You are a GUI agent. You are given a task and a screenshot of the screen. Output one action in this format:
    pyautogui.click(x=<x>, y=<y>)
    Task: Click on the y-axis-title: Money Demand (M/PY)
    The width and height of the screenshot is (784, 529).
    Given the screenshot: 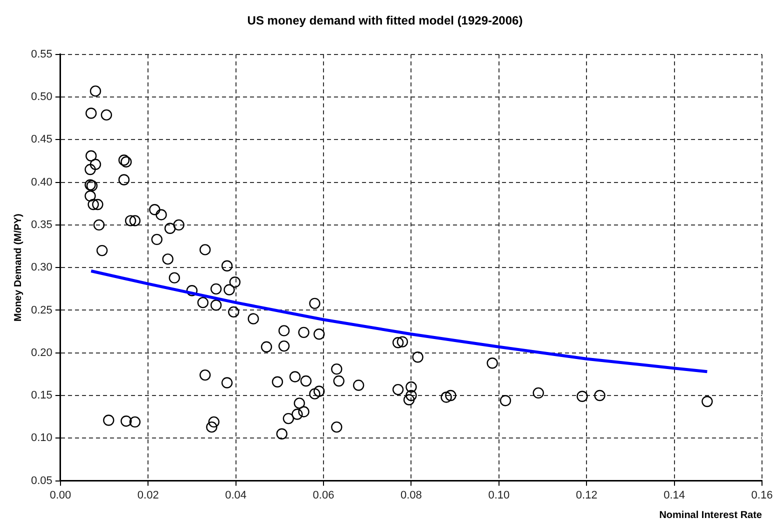 What is the action you would take?
    pyautogui.click(x=18, y=268)
    